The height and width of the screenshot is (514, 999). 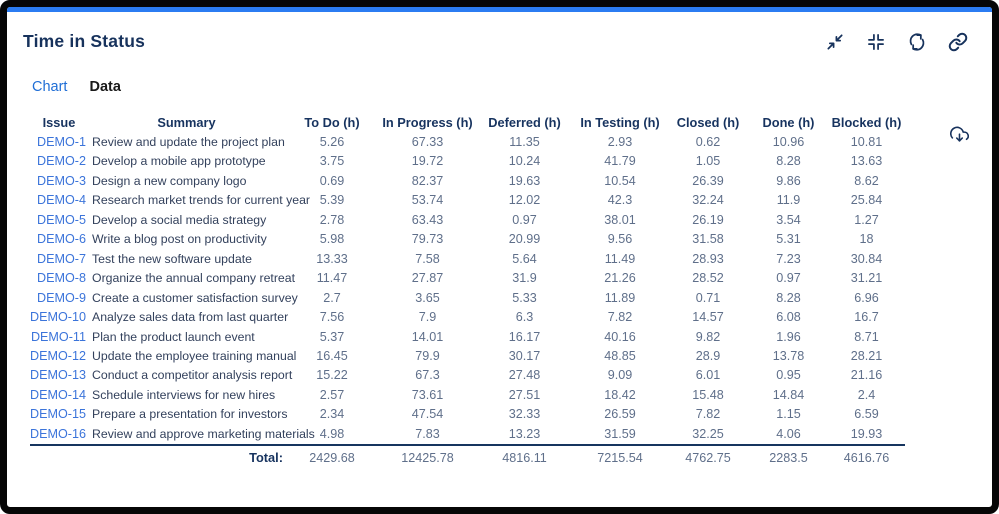 I want to click on value-cell: 2.78, so click(x=332, y=219).